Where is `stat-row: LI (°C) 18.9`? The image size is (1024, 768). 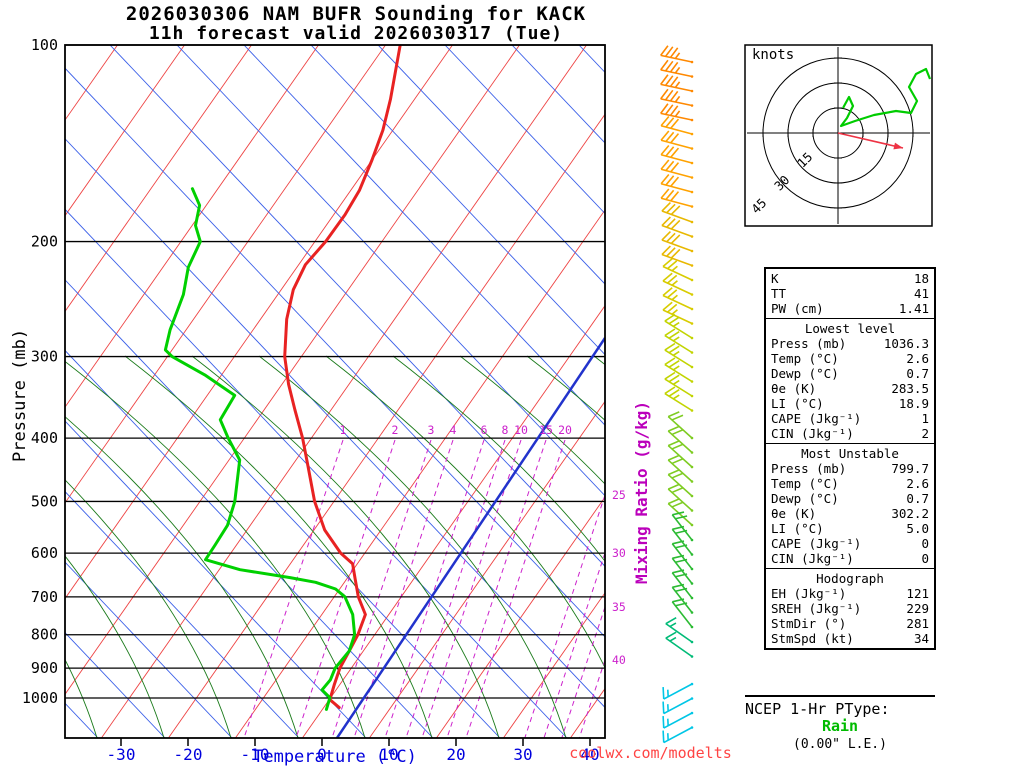
stat-row: LI (°C) 18.9 is located at coordinates (850, 403).